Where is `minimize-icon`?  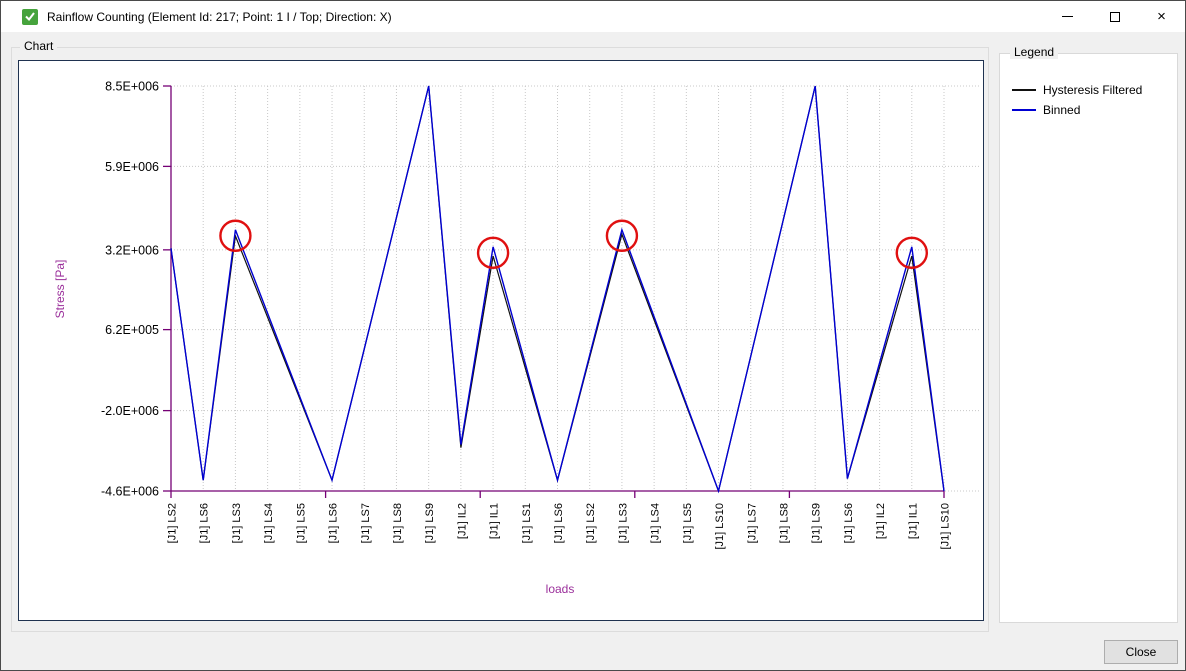
minimize-icon is located at coordinates (1067, 16).